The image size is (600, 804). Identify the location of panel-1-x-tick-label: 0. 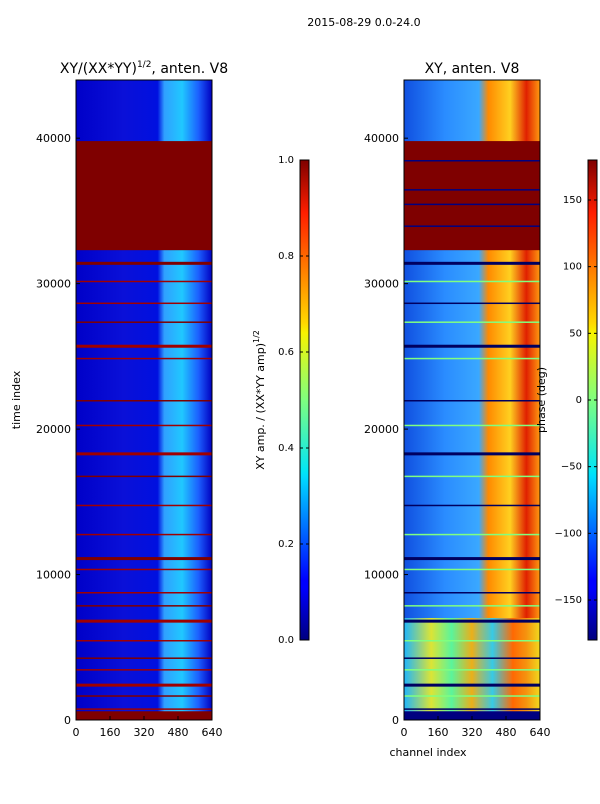
(76, 732).